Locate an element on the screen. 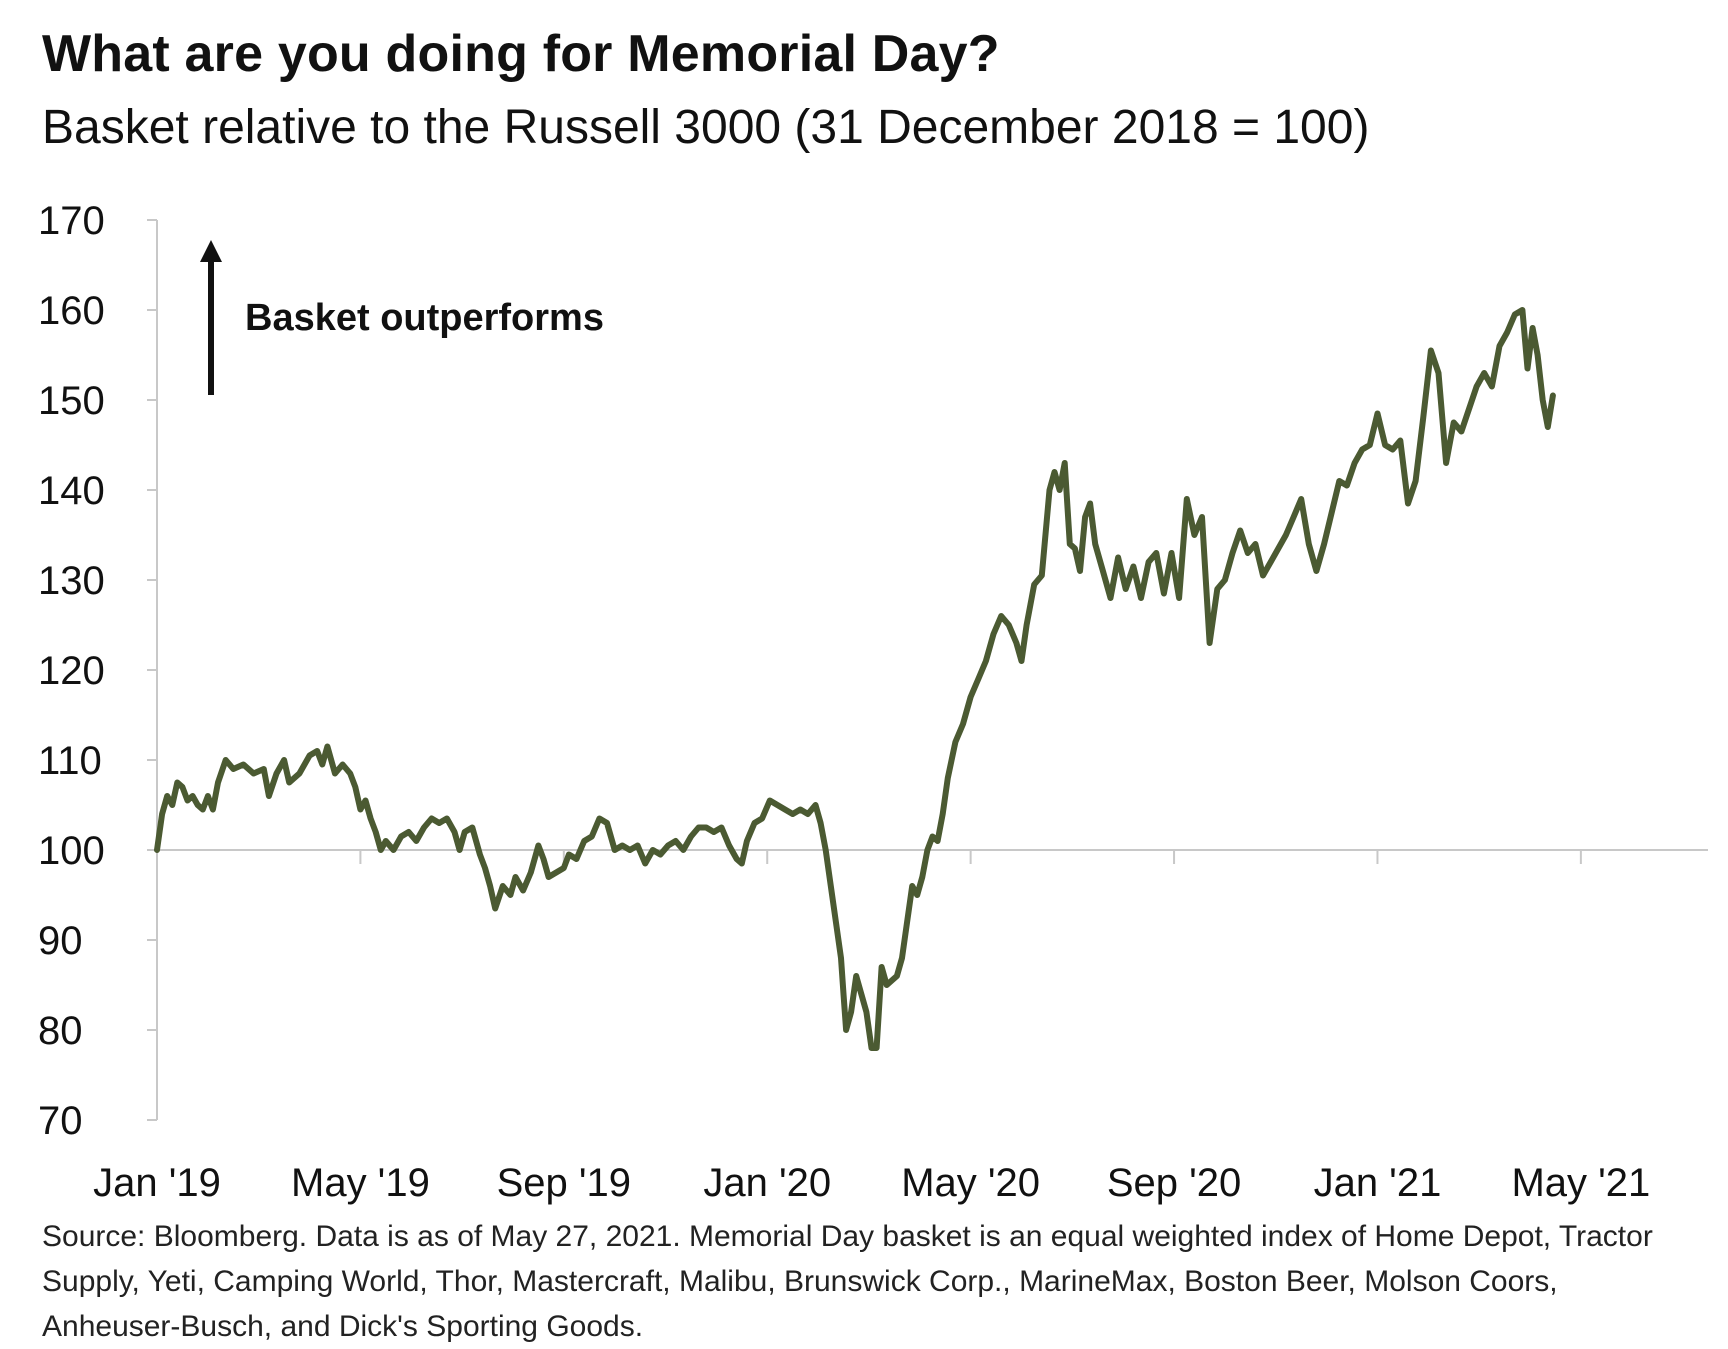 This screenshot has height=1349, width=1728. y-tick-label: 150 is located at coordinates (71, 401).